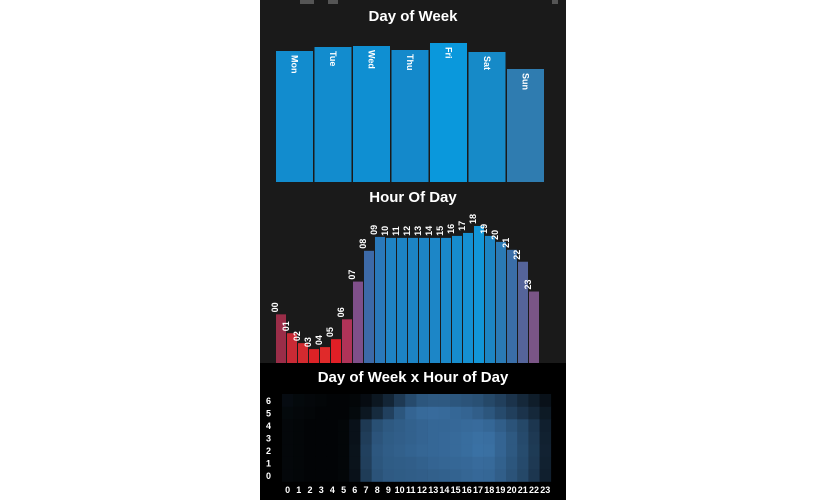  What do you see at coordinates (410, 62) in the screenshot?
I see `dow-label-thu: Thu` at bounding box center [410, 62].